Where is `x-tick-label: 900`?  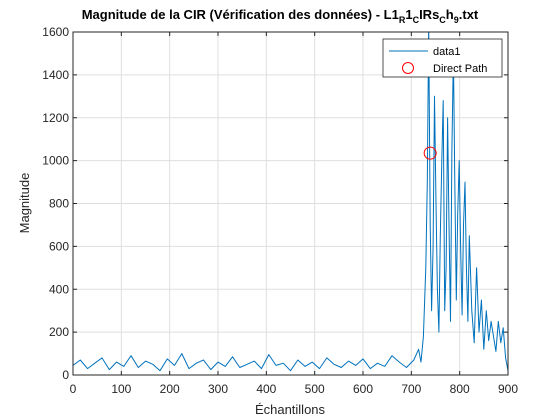
x-tick-label: 900 is located at coordinates (508, 389).